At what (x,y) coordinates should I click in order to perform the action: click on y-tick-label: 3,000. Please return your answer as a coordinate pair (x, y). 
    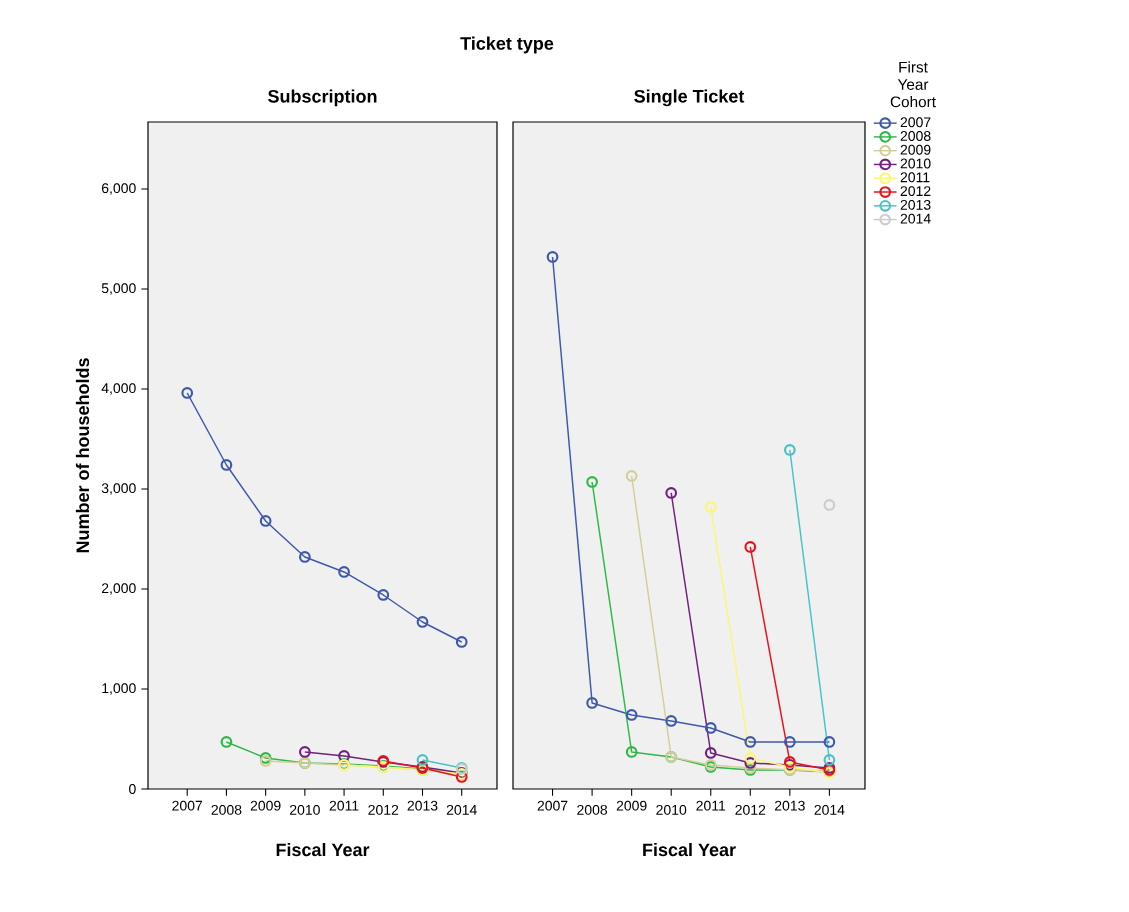
    Looking at the image, I should click on (118, 489).